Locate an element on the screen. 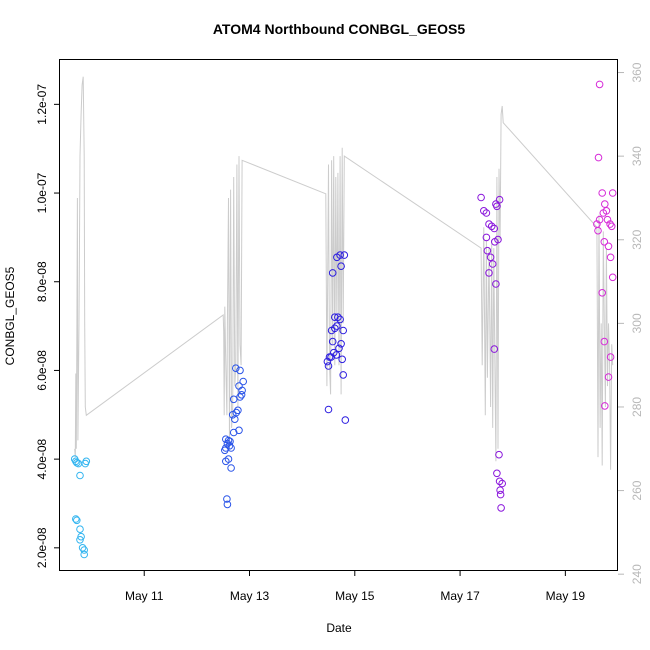 The image size is (650, 650). y2-tick-label-3: 280 is located at coordinates (637, 407).